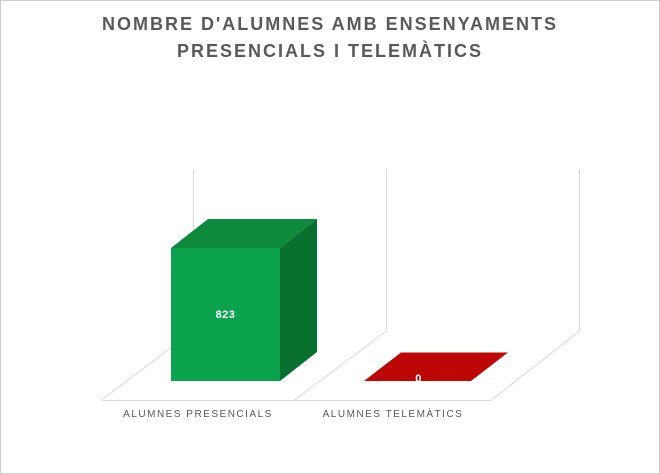  Describe the element at coordinates (418, 379) in the screenshot. I see `bar-telematics-value-label: 0` at that location.